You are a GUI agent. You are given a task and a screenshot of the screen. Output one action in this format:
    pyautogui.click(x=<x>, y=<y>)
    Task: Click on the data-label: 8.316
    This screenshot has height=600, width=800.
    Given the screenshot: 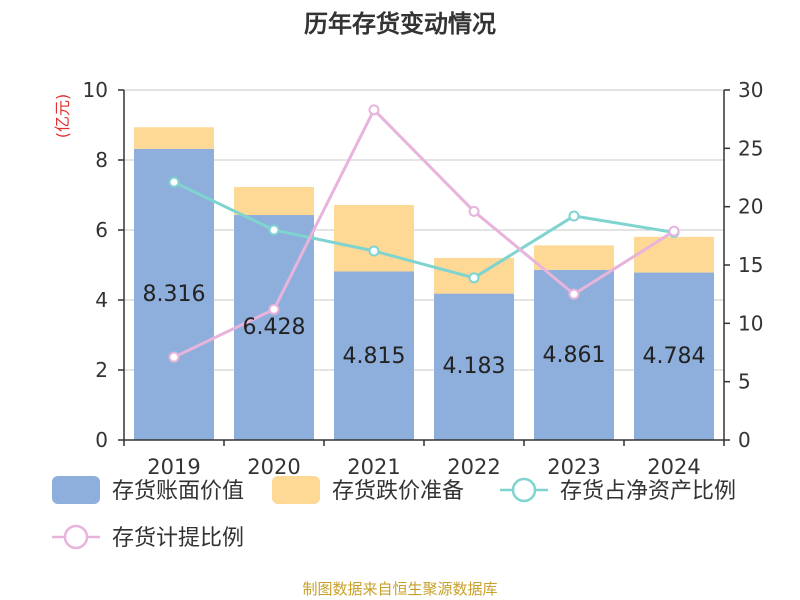 What is the action you would take?
    pyautogui.click(x=174, y=294)
    